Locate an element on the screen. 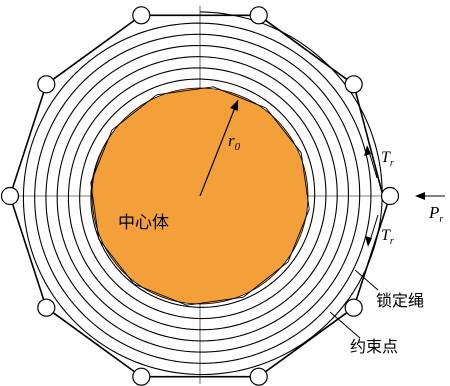  tension-arrowhead-lower is located at coordinates (368, 241).